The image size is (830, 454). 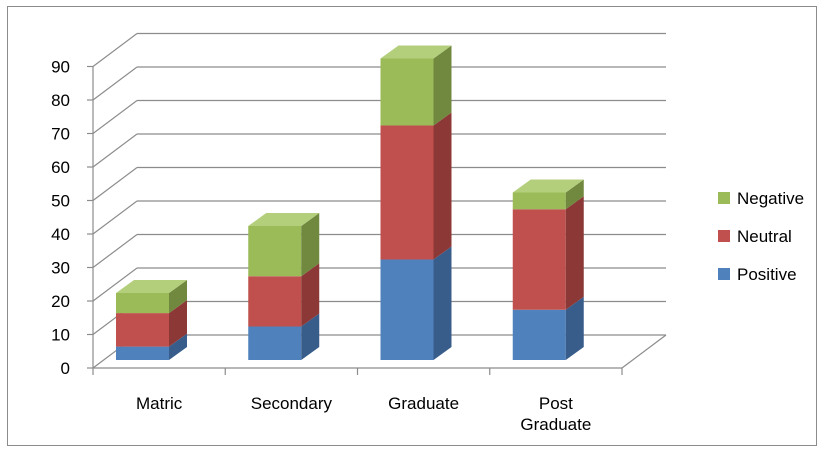 What do you see at coordinates (767, 274) in the screenshot?
I see `legend-label: Positive` at bounding box center [767, 274].